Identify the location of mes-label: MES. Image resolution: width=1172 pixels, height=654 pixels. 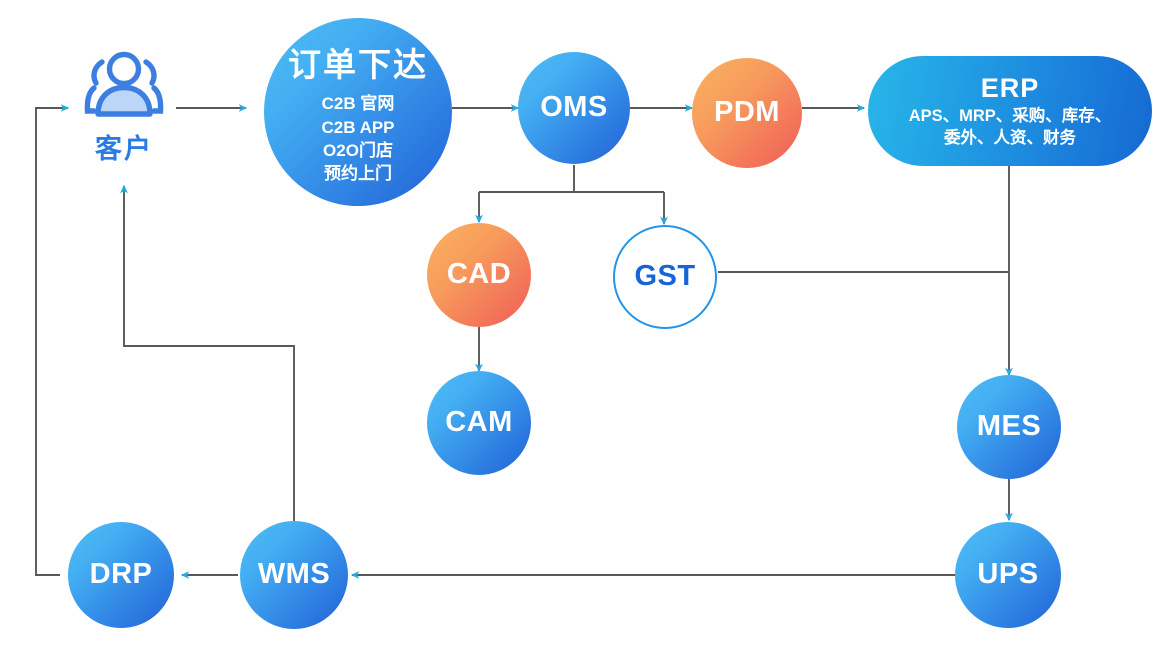
(1009, 426).